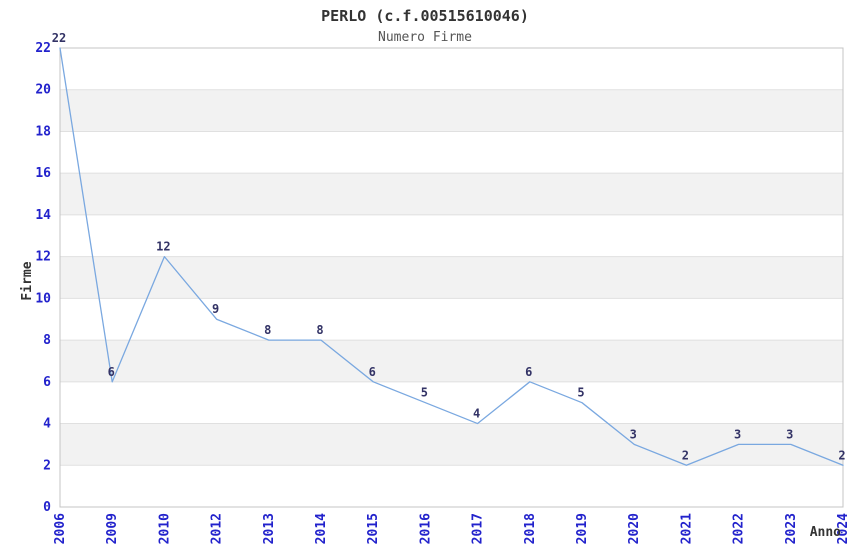 The width and height of the screenshot is (850, 550). What do you see at coordinates (373, 528) in the screenshot?
I see `x-tick-label: 2015` at bounding box center [373, 528].